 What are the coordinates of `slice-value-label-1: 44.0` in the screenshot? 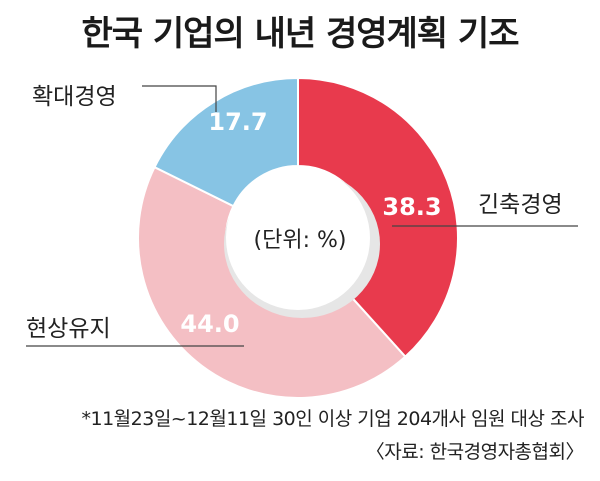 It's located at (209, 324).